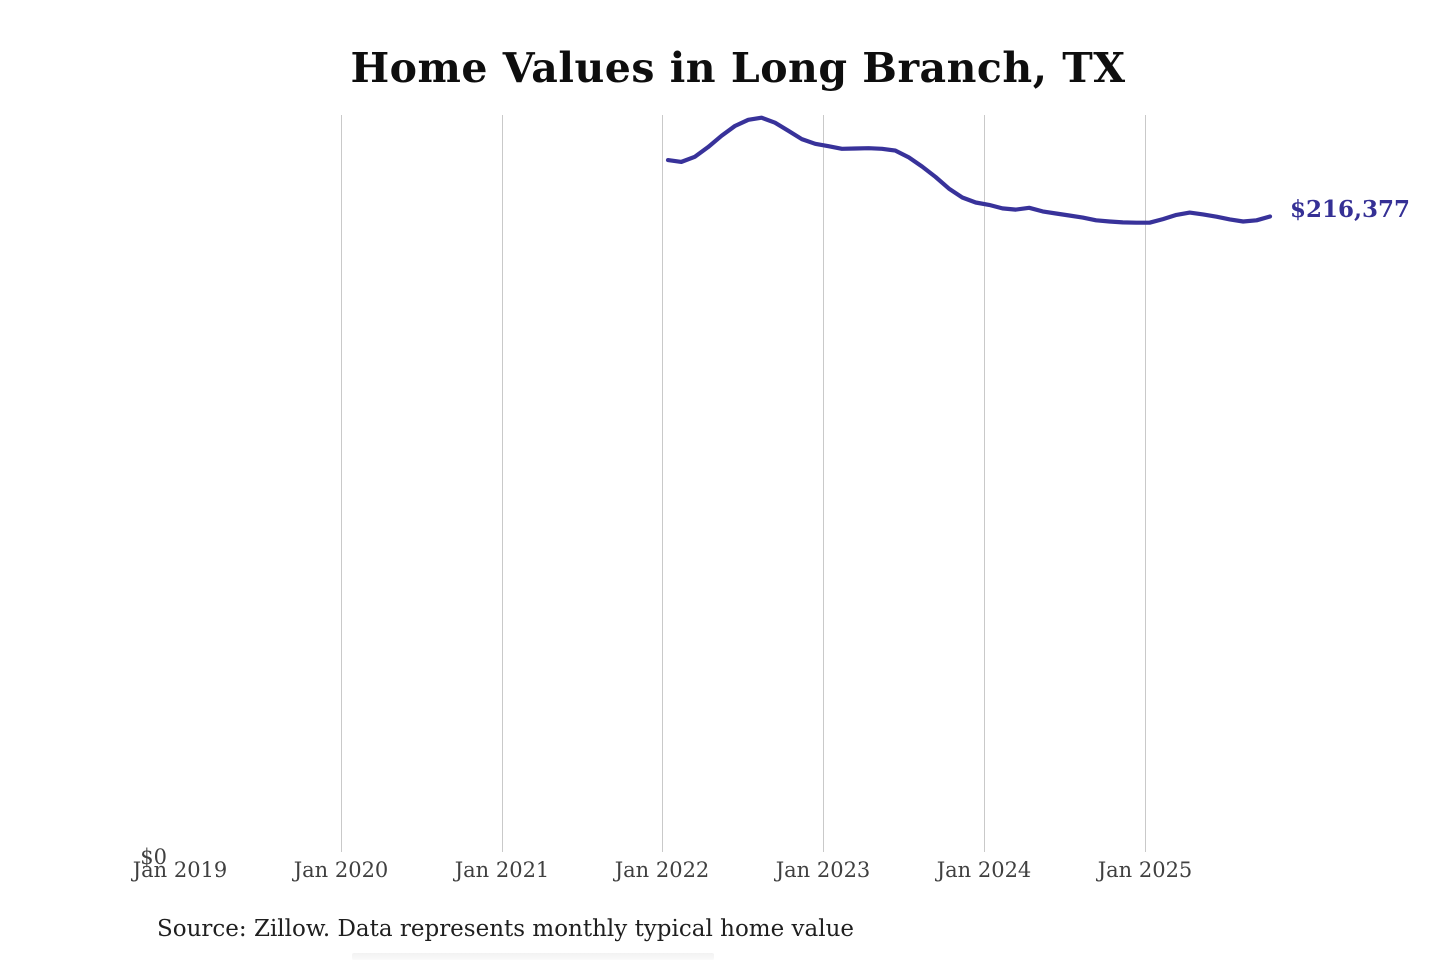 Image resolution: width=1440 pixels, height=960 pixels. What do you see at coordinates (533, 956) in the screenshot?
I see `cutoff-text-fragment` at bounding box center [533, 956].